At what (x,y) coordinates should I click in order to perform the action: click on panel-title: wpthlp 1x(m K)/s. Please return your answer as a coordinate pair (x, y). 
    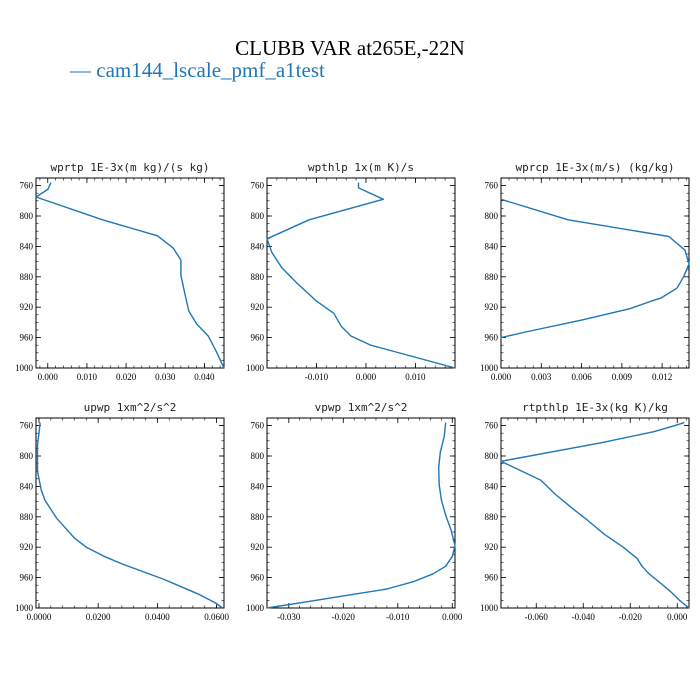
    Looking at the image, I should click on (361, 167).